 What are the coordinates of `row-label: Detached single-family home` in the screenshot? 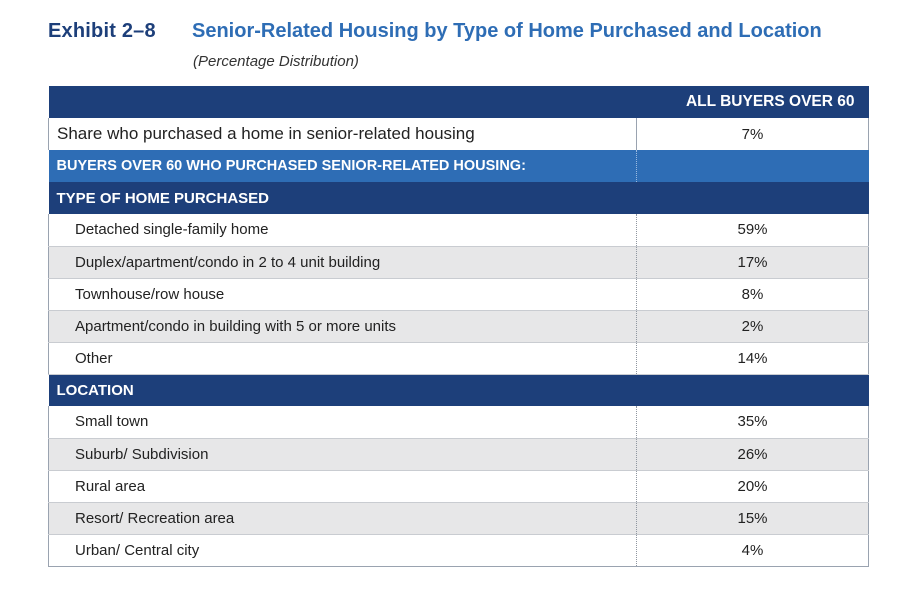 It's located at (342, 230).